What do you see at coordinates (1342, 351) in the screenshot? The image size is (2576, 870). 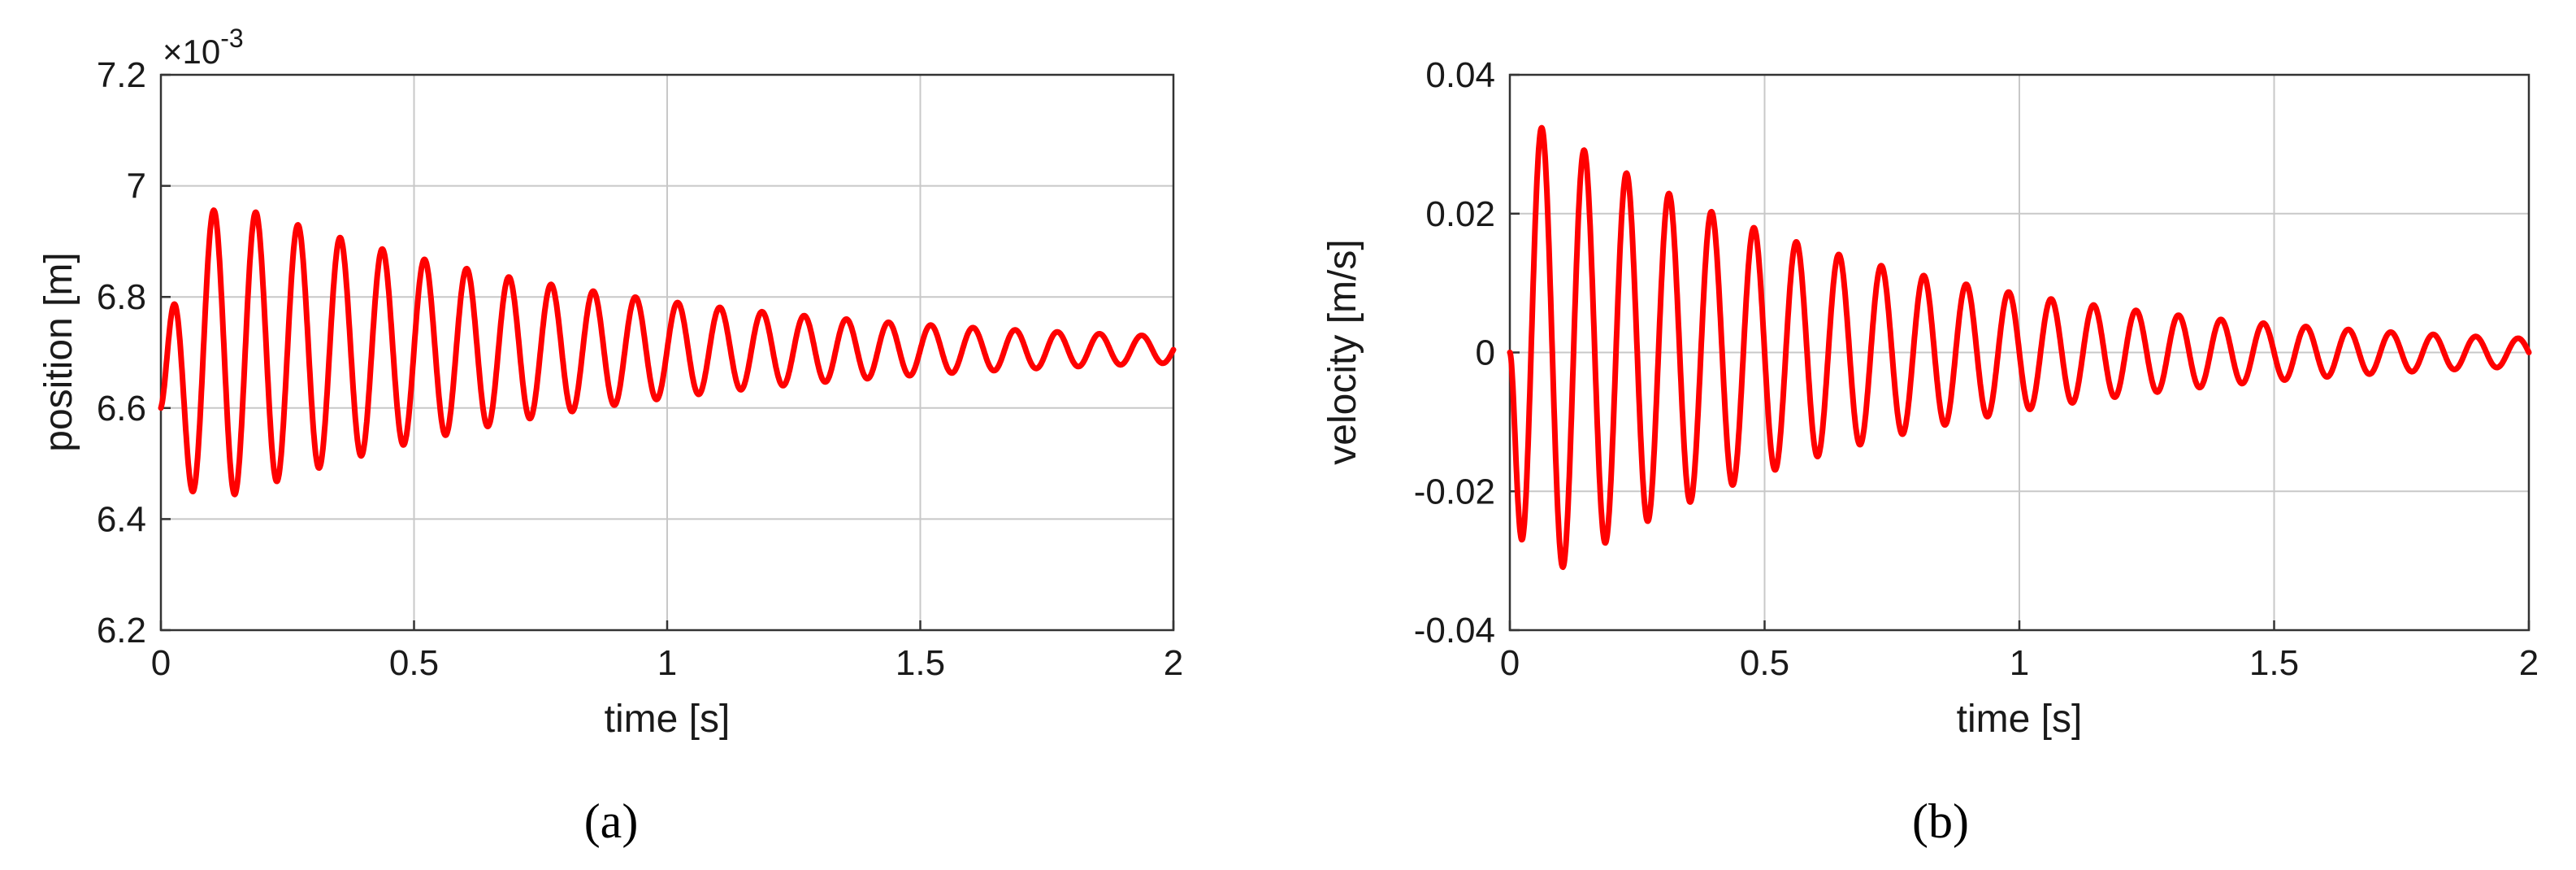 I see `velocity-y-axis-label: velocity [m/s]` at bounding box center [1342, 351].